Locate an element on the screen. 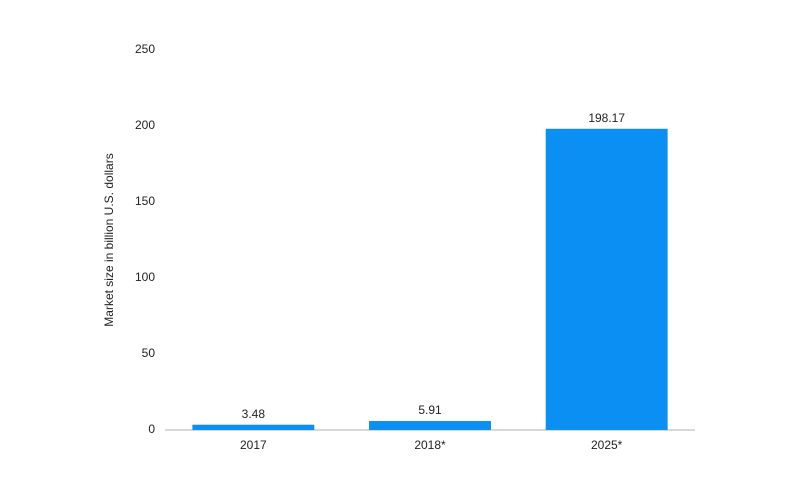 The image size is (800, 496). y-tick-label: 250 is located at coordinates (145, 49).